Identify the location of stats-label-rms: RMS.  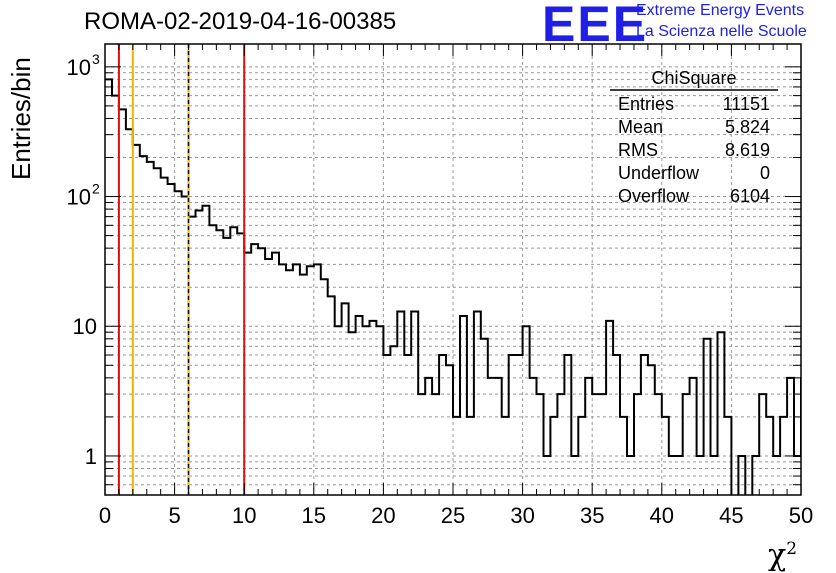
(638, 150).